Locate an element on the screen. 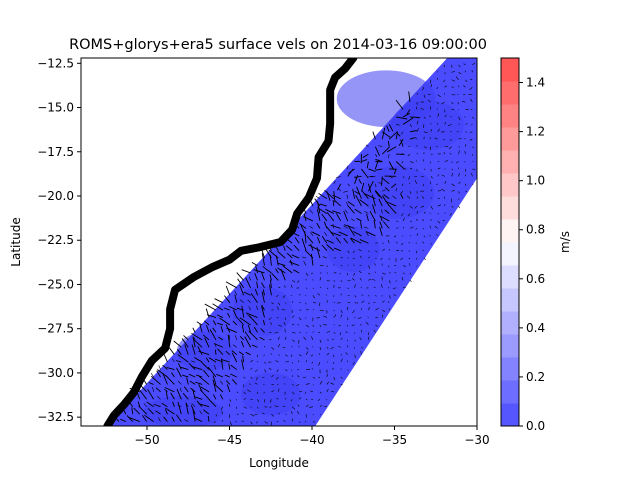  colorbar-label: m/s is located at coordinates (565, 242).